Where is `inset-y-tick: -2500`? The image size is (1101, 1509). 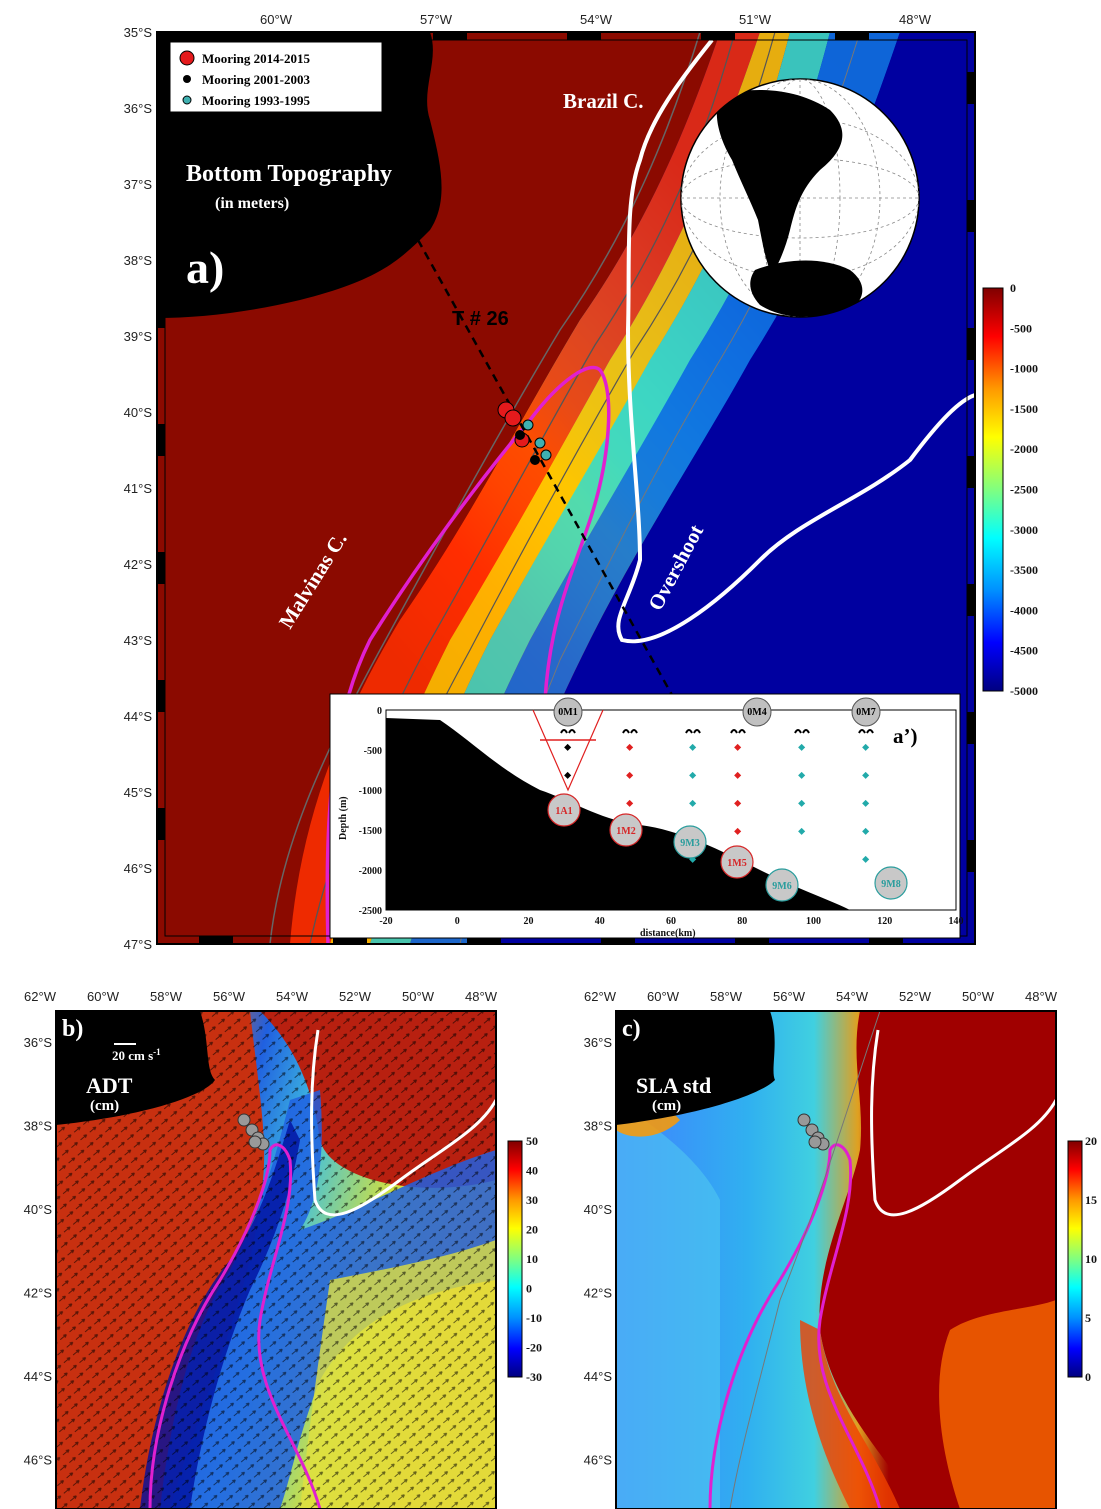 inset-y-tick: -2500 is located at coordinates (370, 911).